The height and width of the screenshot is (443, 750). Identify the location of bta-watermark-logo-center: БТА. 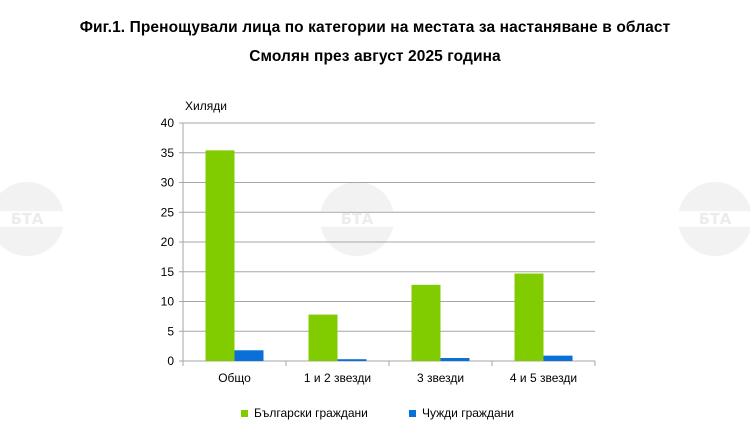
(357, 219).